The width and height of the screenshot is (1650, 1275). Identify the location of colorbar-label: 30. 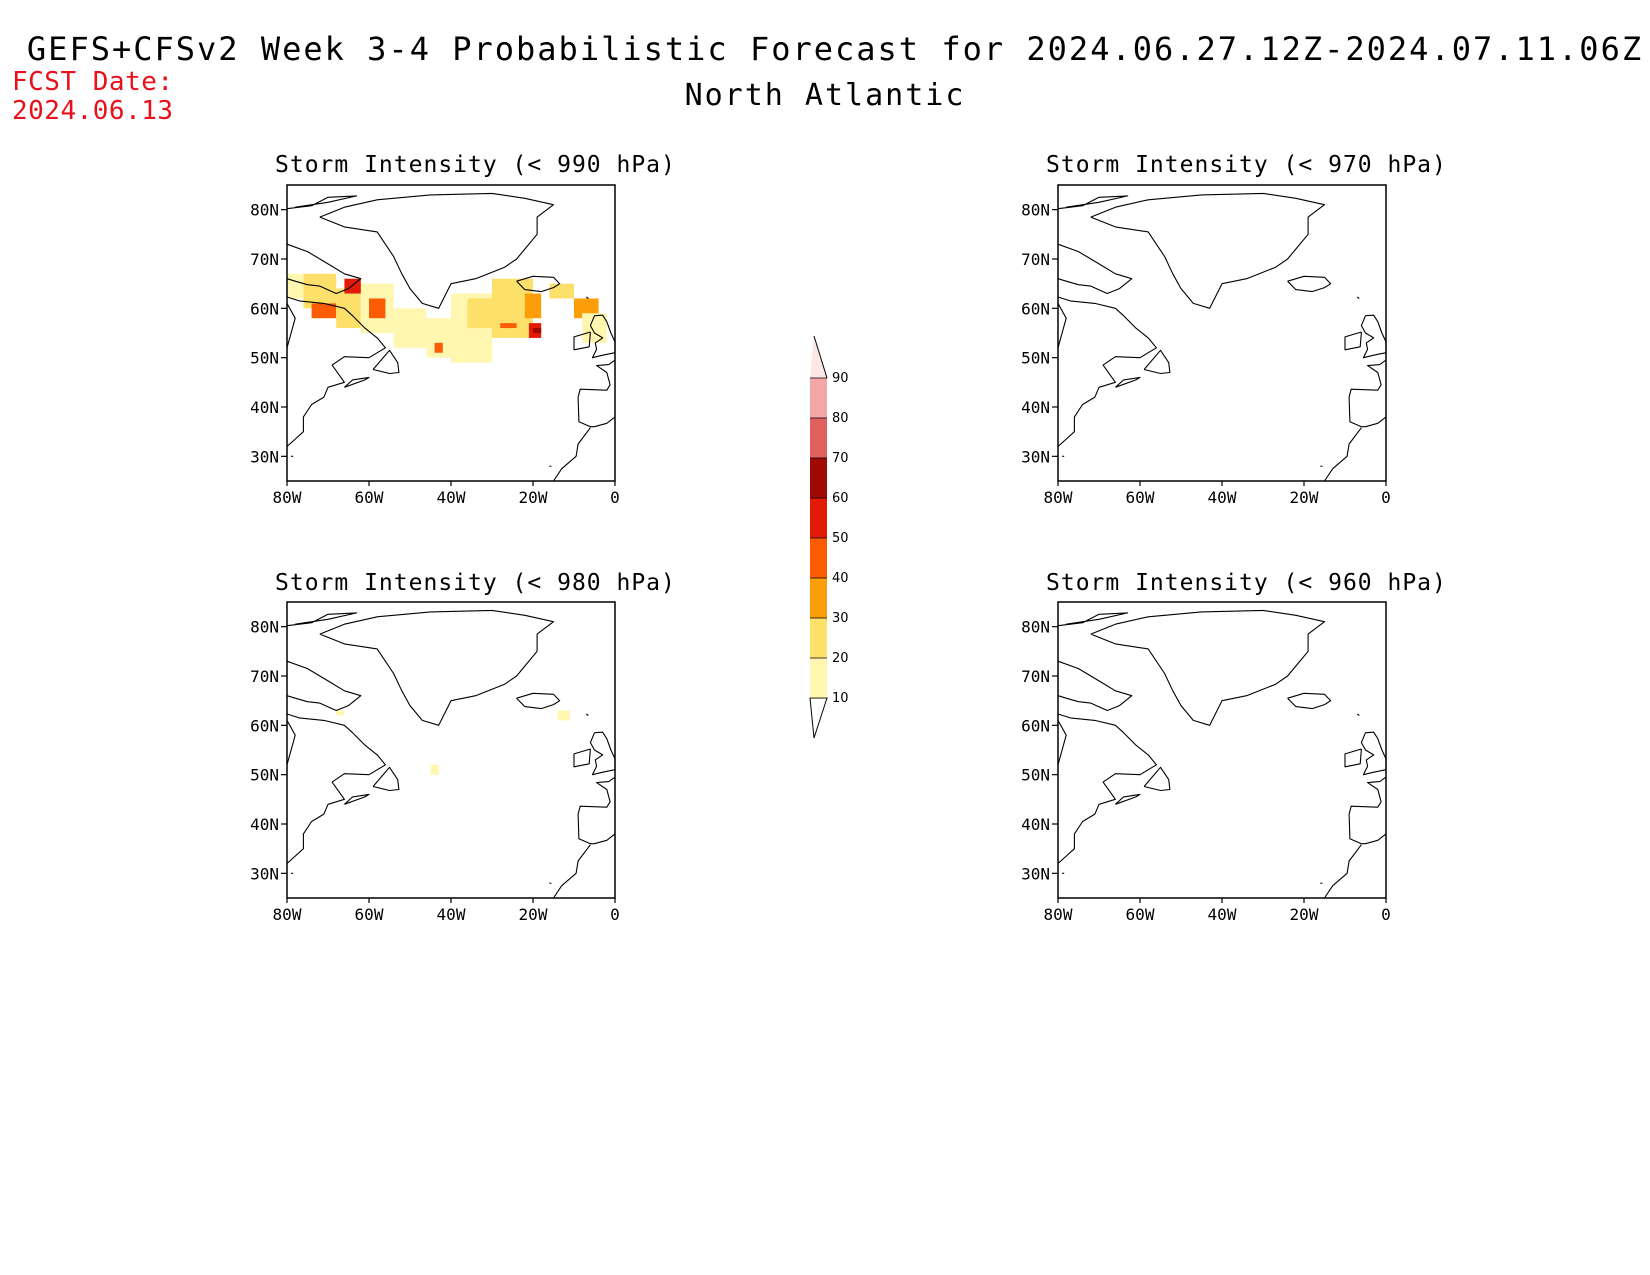
(840, 618).